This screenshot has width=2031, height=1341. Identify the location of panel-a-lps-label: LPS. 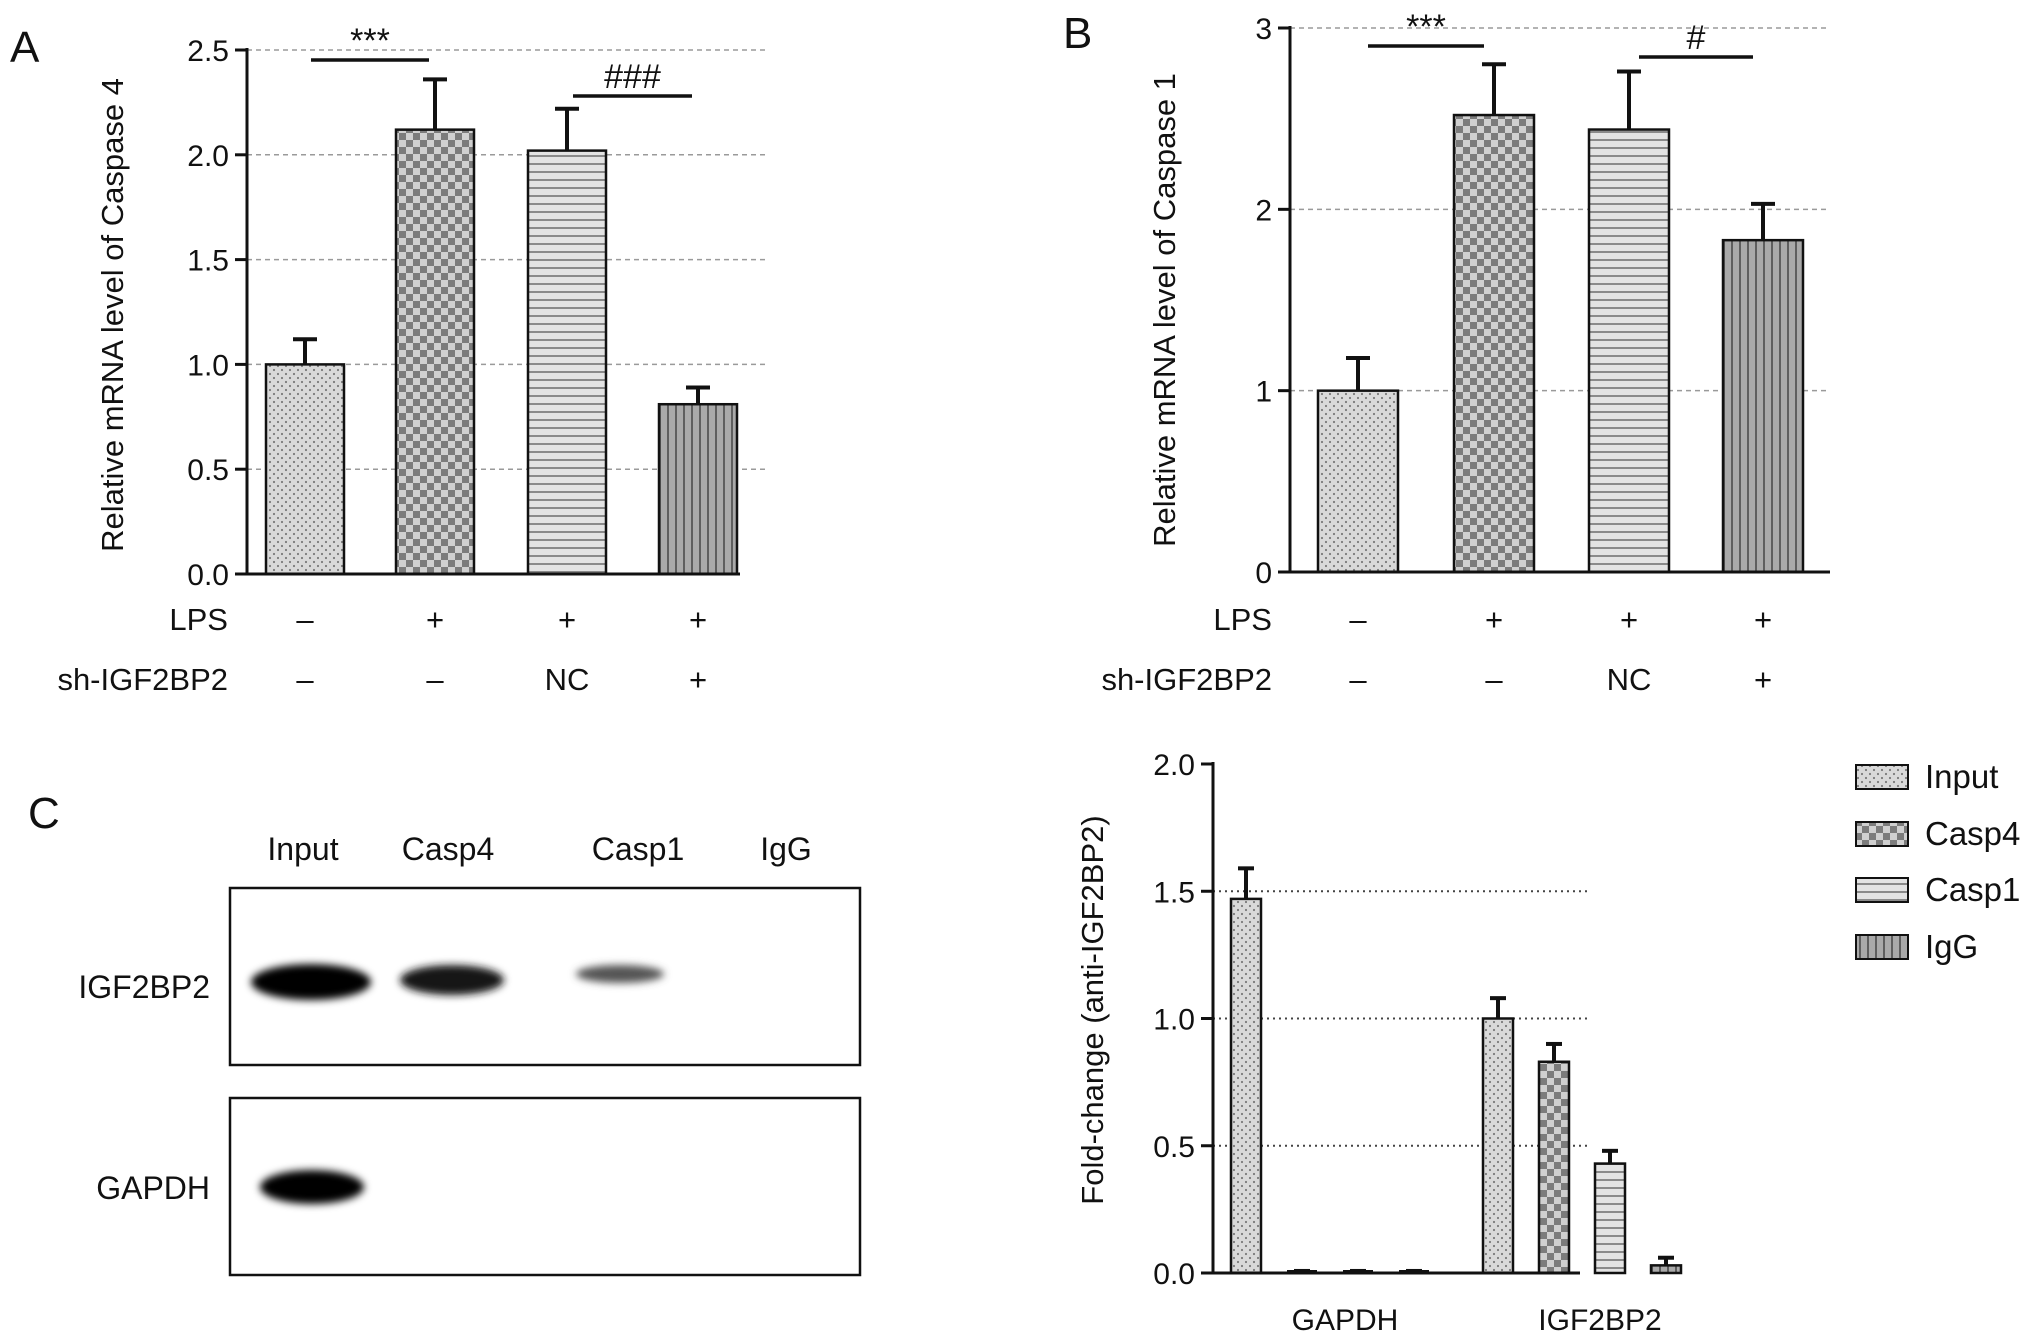
(198, 619).